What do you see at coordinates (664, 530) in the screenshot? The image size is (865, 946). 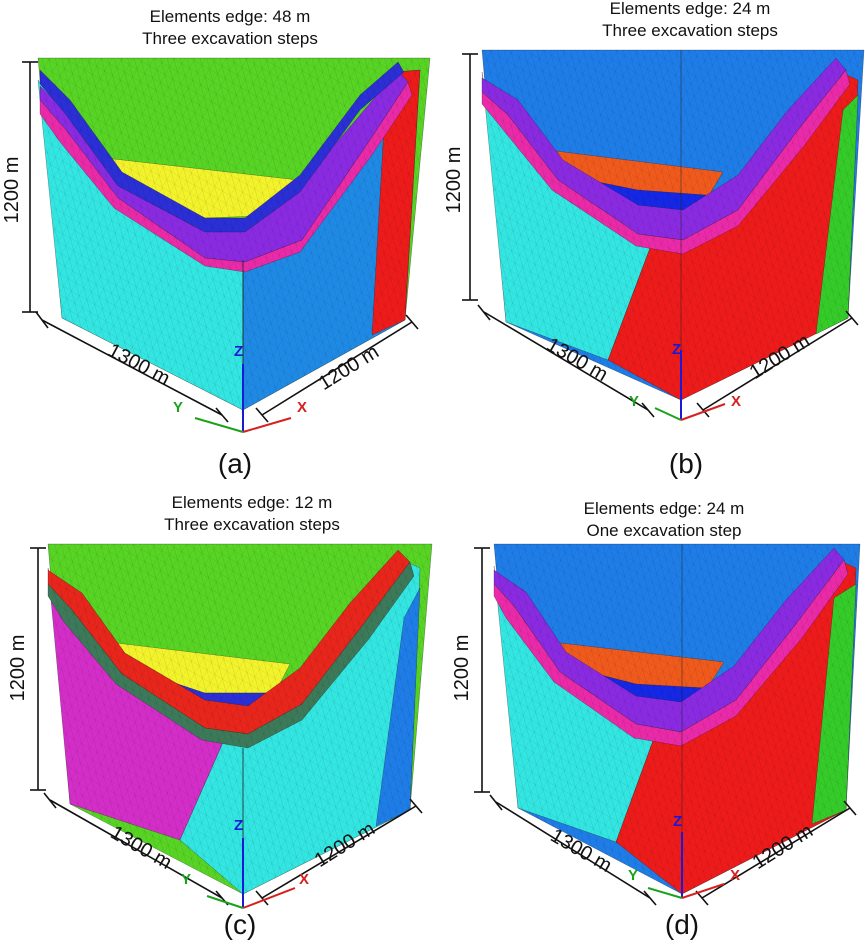 I see `panel-d-title-line2: One excavation step` at bounding box center [664, 530].